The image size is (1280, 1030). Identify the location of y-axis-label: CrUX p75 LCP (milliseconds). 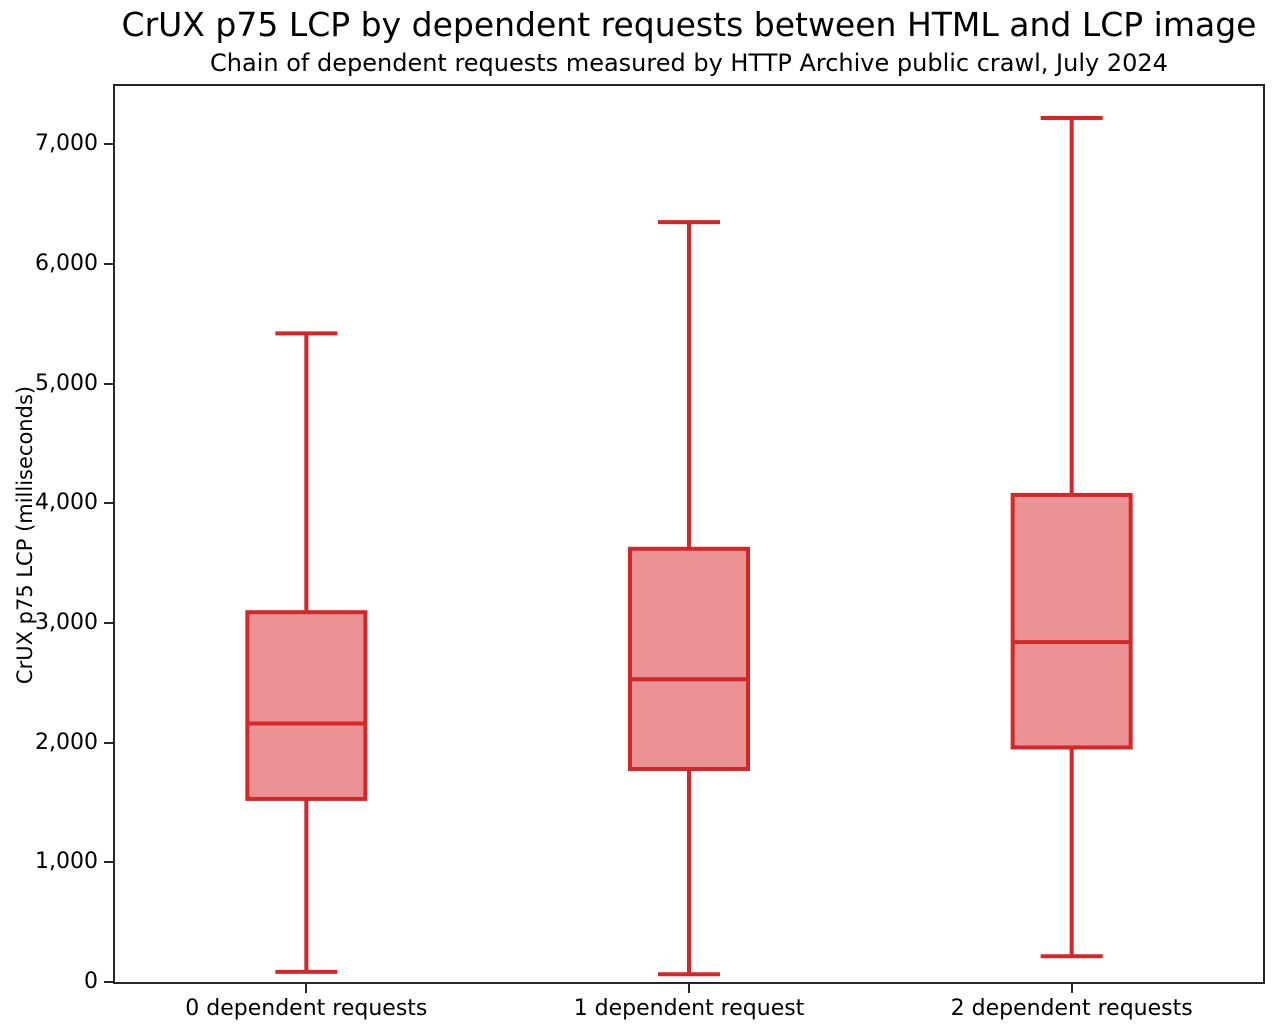
(25, 535).